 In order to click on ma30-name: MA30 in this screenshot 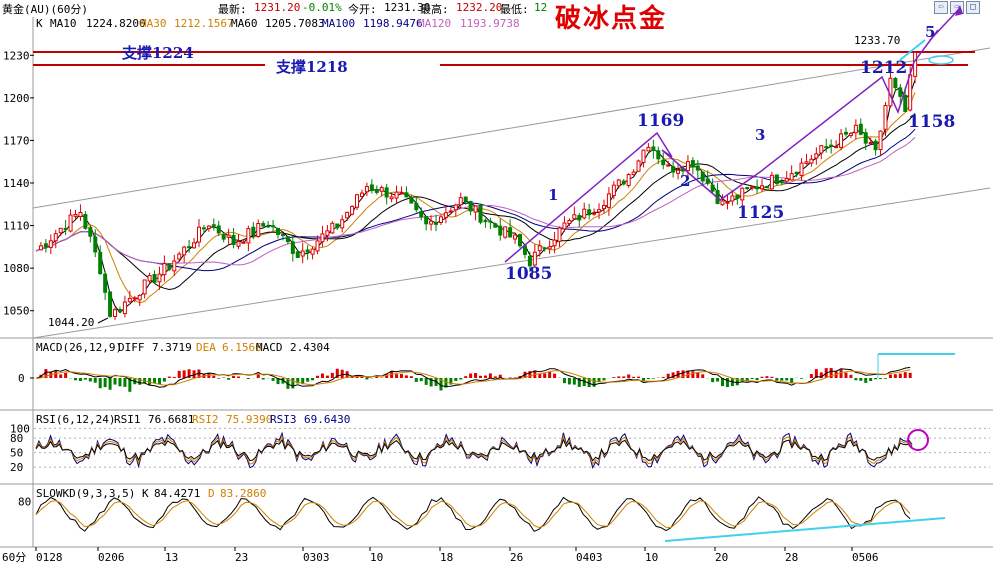, I will do `click(153, 23)`.